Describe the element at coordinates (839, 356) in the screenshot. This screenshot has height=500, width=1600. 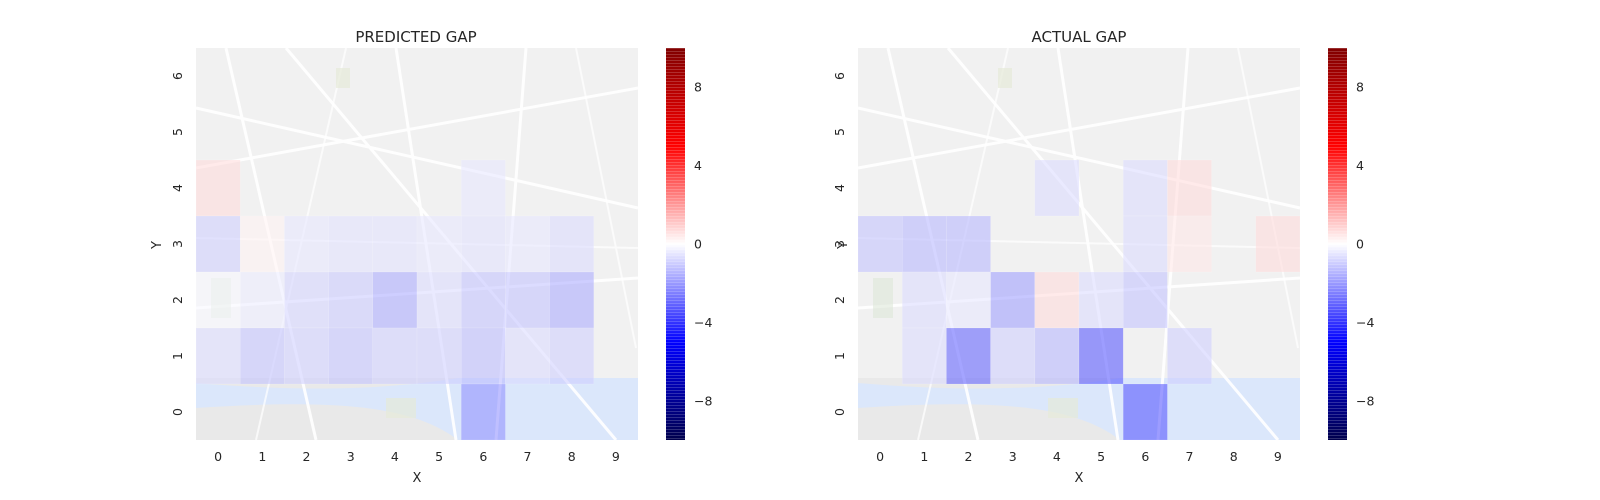
I see `y-tick-label: 1` at that location.